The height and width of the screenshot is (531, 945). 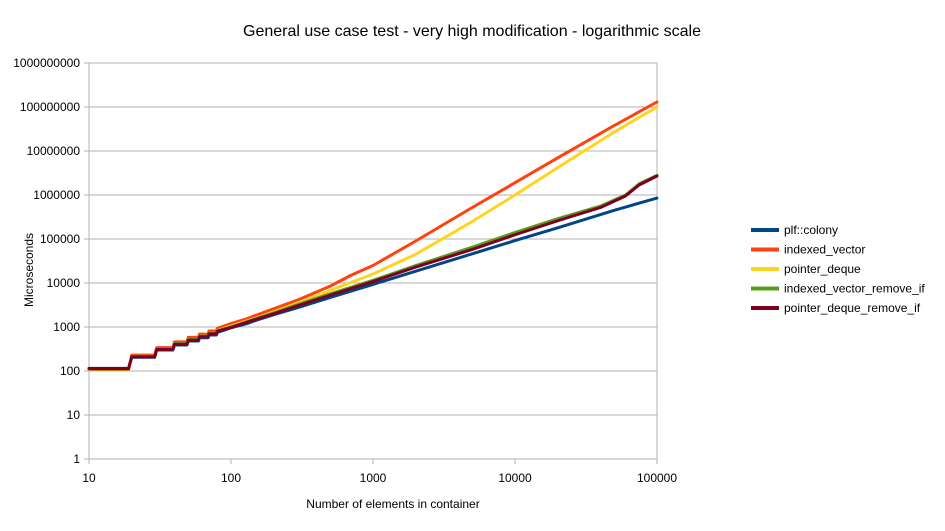 What do you see at coordinates (392, 504) in the screenshot?
I see `x-axis-label: Number of elements in container` at bounding box center [392, 504].